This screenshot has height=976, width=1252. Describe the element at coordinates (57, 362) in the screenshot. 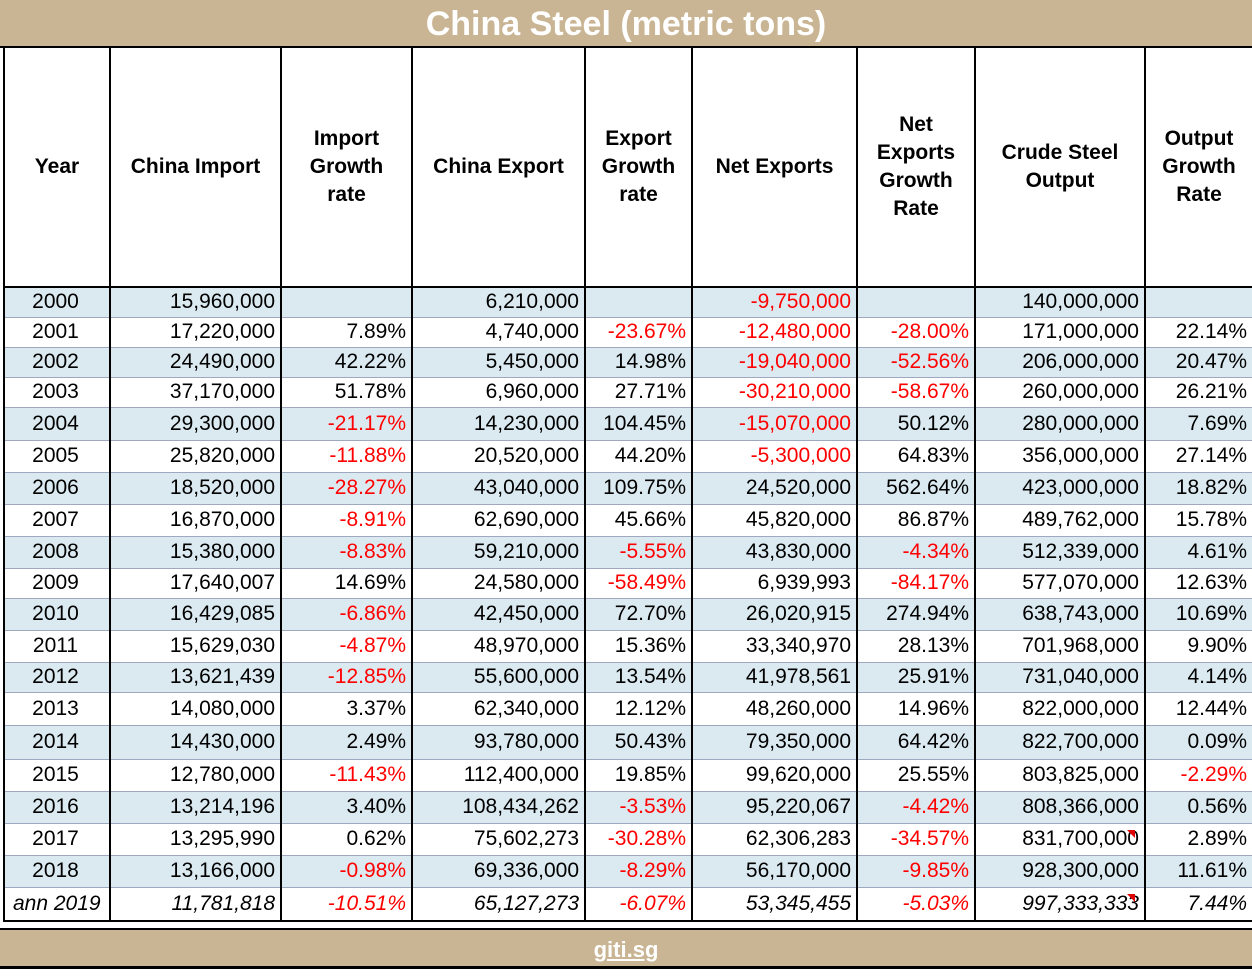

I see `cell-year: 2002` at that location.